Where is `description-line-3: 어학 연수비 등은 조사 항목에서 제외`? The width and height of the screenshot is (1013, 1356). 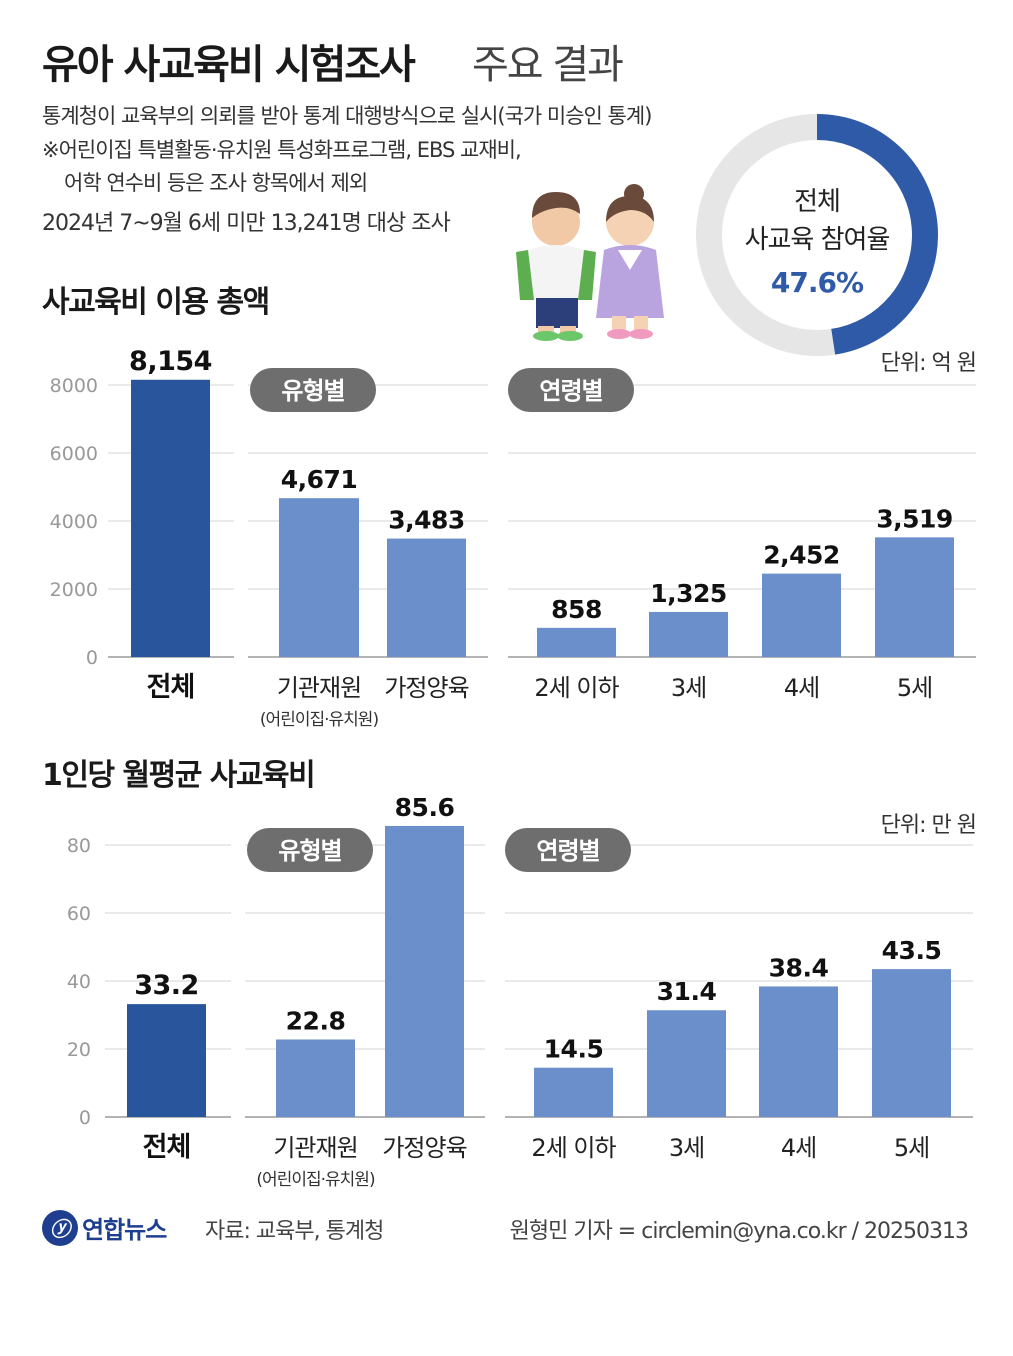 description-line-3: 어학 연수비 등은 조사 항목에서 제외 is located at coordinates (215, 183).